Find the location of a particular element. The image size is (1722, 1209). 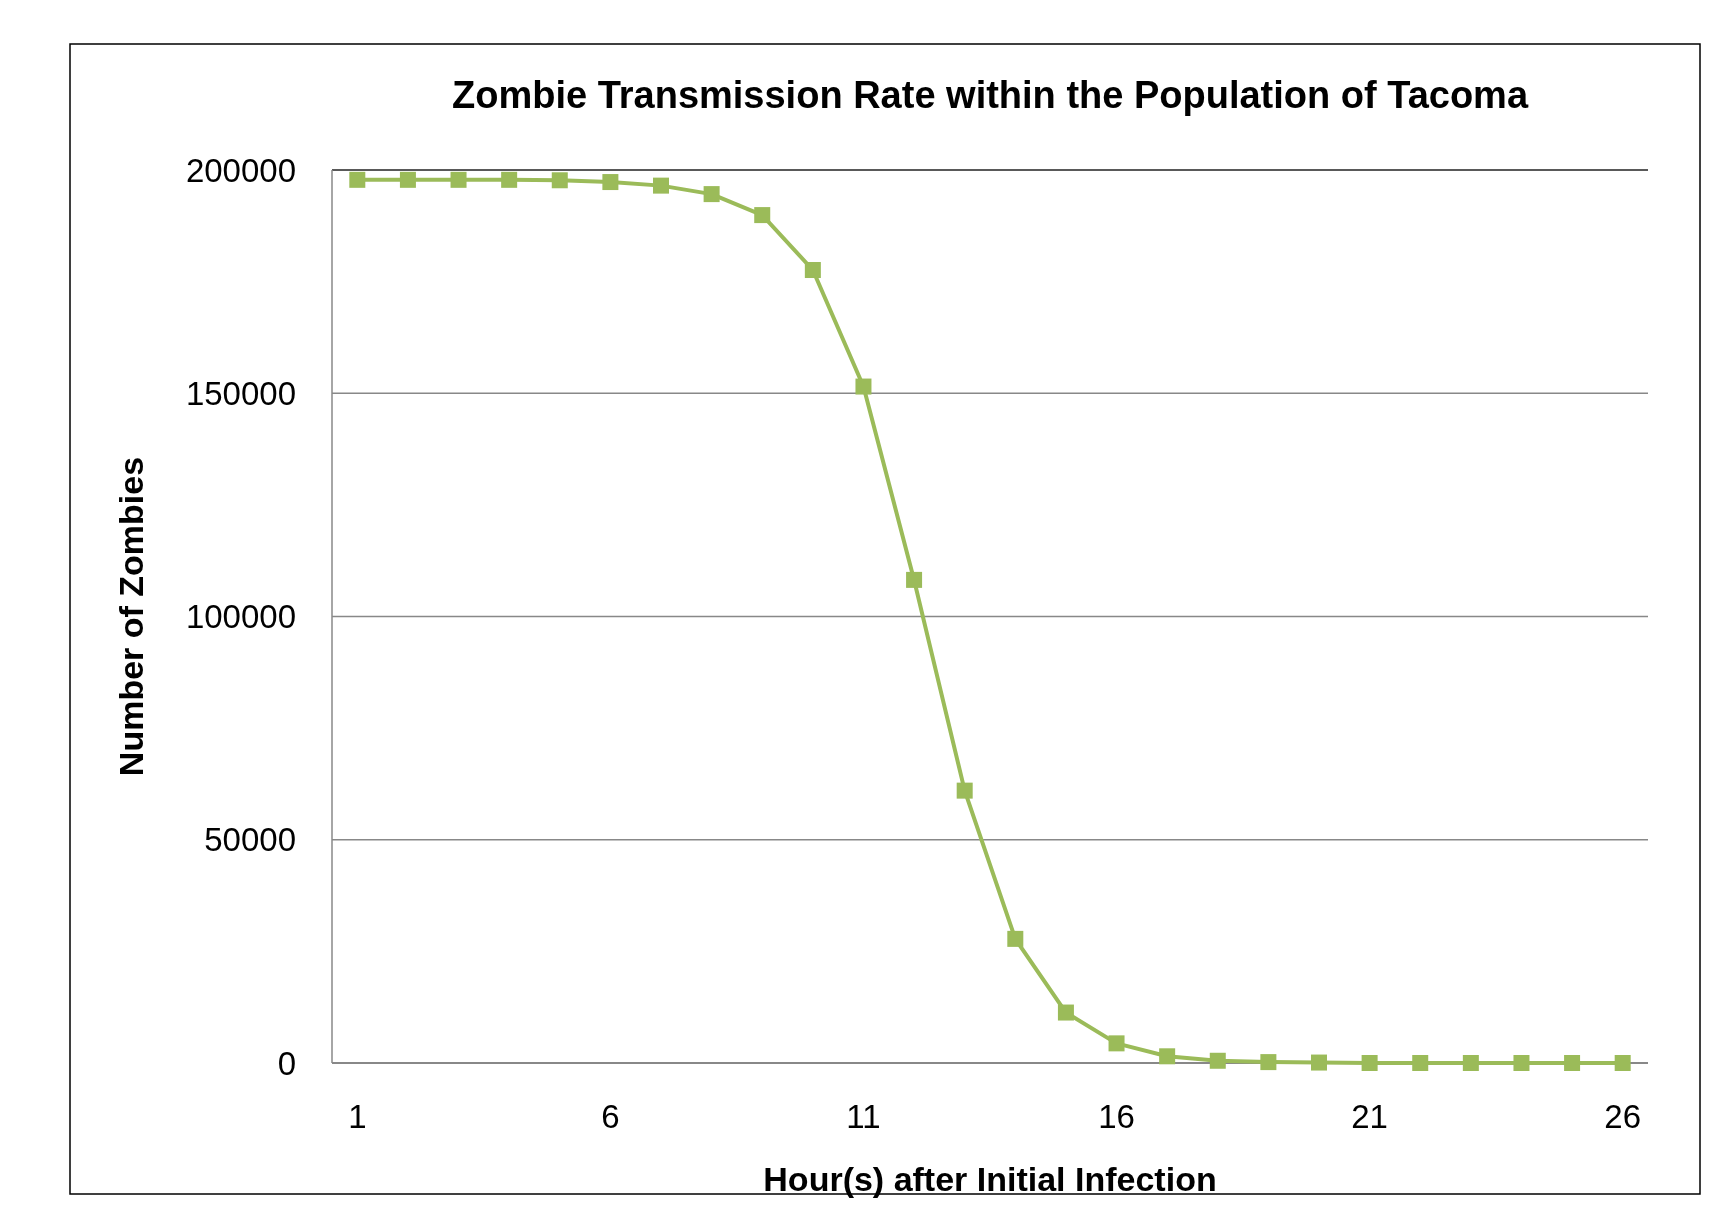

x-tick-label: 1 is located at coordinates (357, 1116).